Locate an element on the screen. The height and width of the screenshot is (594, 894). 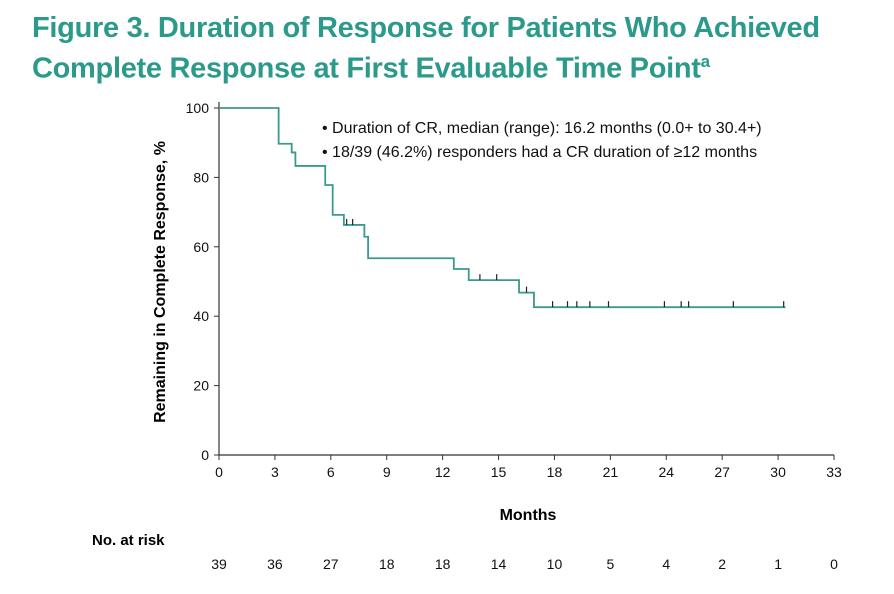
x-tick-label: 24 is located at coordinates (666, 472).